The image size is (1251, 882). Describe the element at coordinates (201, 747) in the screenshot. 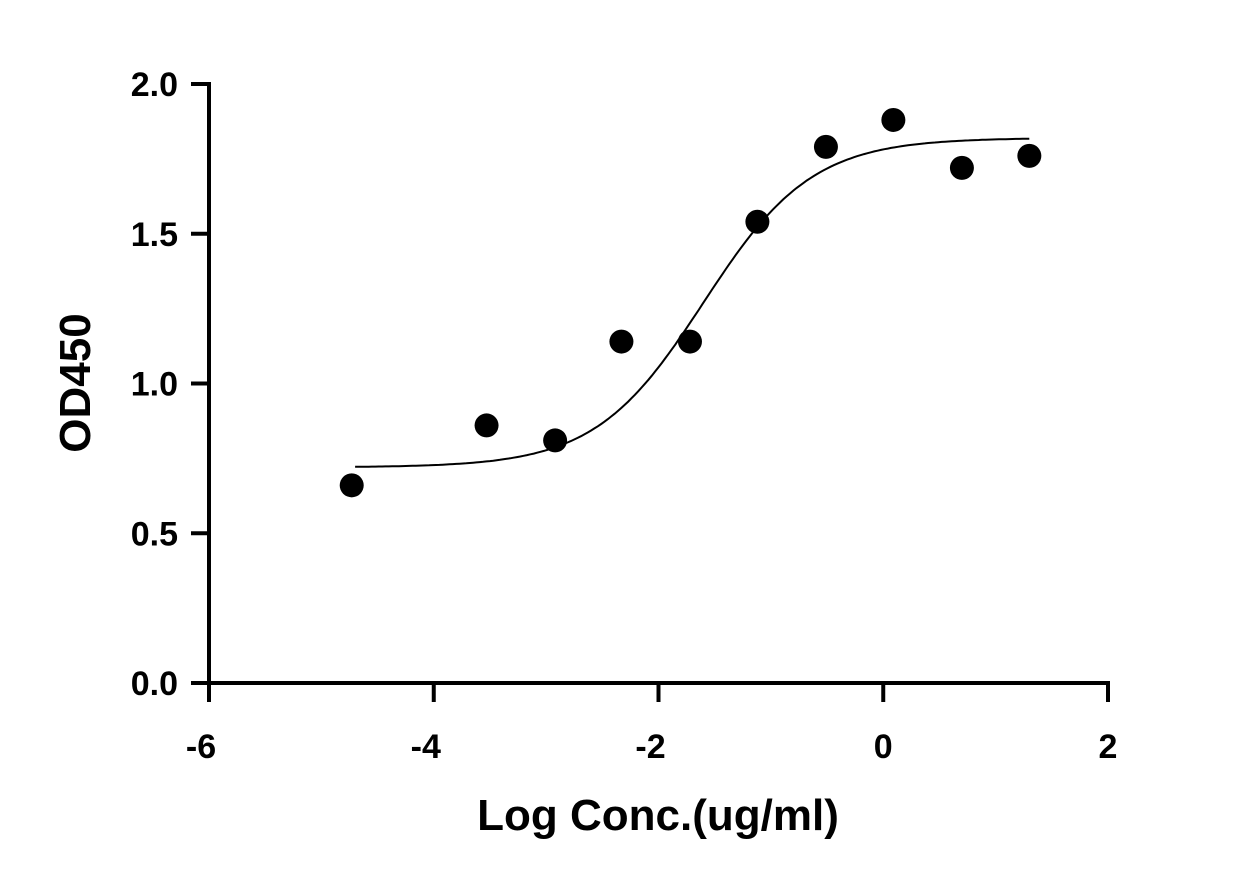

I see `x-tick-label: -6` at that location.